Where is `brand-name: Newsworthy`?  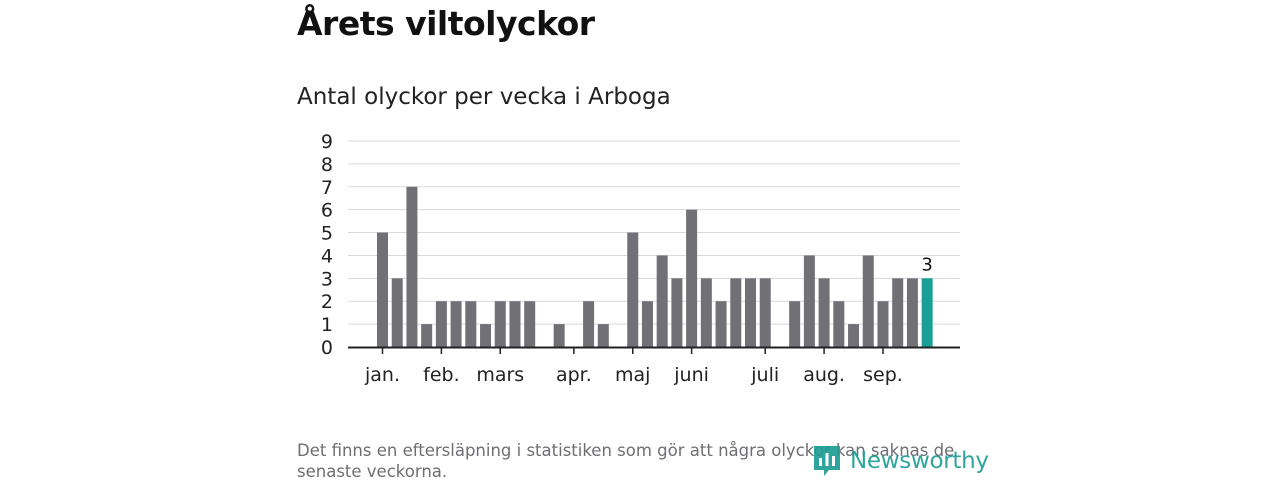 brand-name: Newsworthy is located at coordinates (919, 461).